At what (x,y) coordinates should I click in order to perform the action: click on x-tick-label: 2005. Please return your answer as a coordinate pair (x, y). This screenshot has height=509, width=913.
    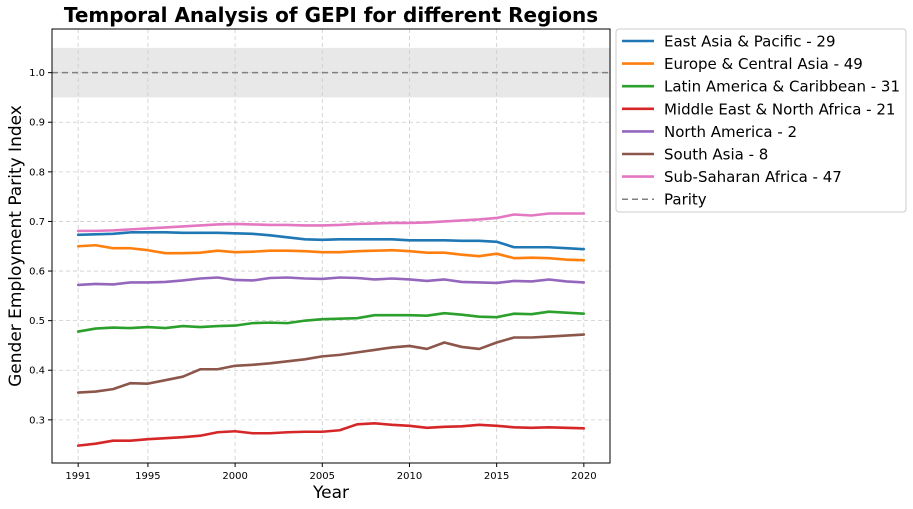
    Looking at the image, I should click on (322, 476).